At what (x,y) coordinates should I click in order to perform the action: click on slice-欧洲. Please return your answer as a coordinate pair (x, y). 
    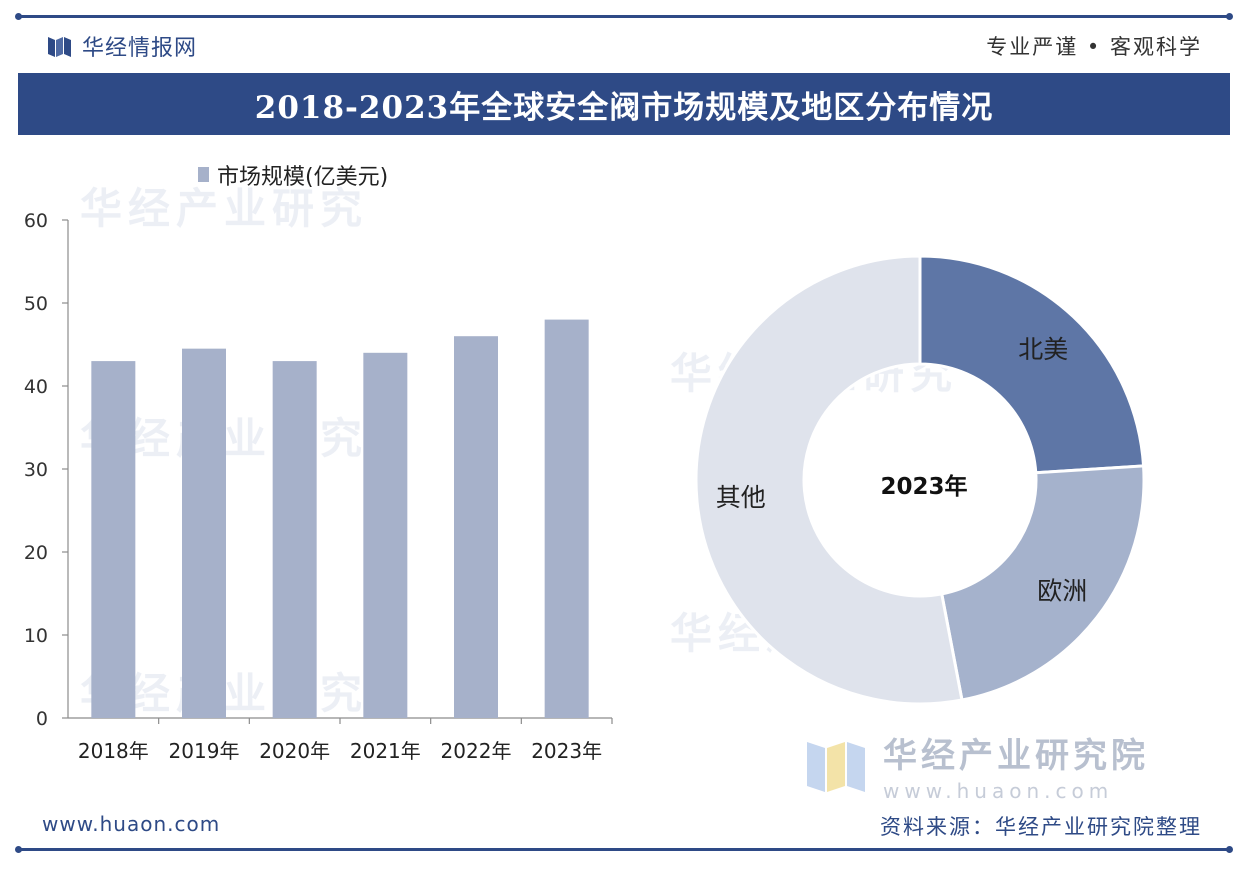
    Looking at the image, I should click on (1042, 583).